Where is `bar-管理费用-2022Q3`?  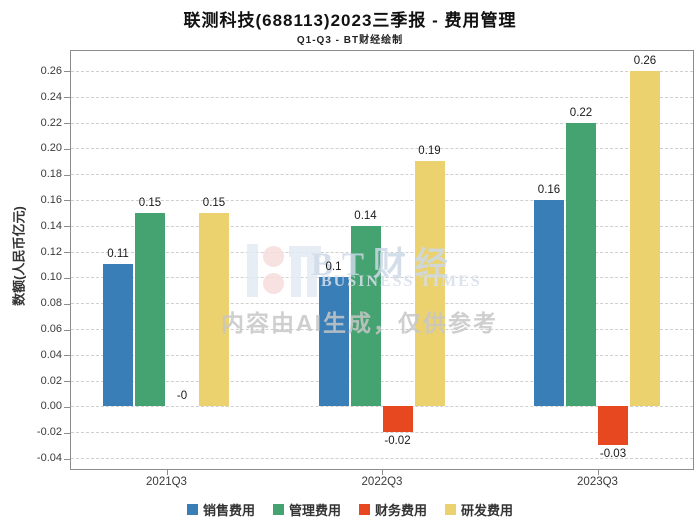 bar-管理费用-2022Q3 is located at coordinates (365, 316).